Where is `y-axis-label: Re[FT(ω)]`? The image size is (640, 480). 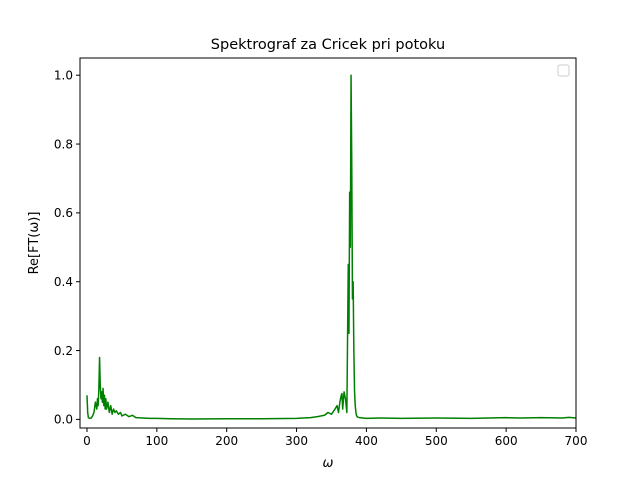 y-axis-label: Re[FT(ω)] is located at coordinates (34, 243).